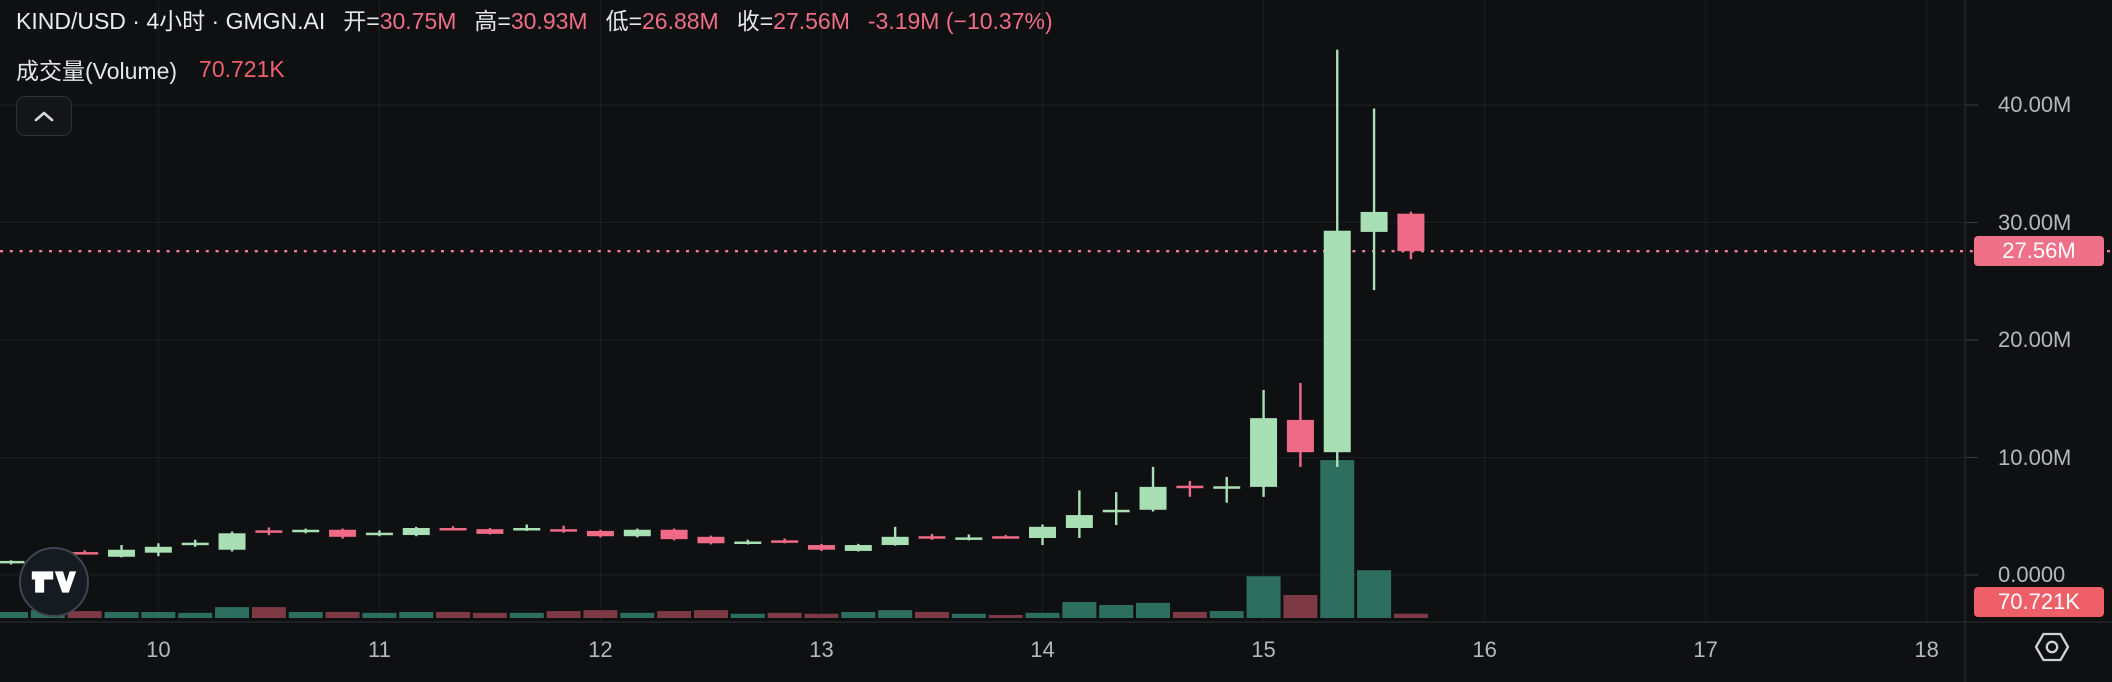 This screenshot has height=682, width=2112. What do you see at coordinates (492, 21) in the screenshot?
I see `high-label: 高=` at bounding box center [492, 21].